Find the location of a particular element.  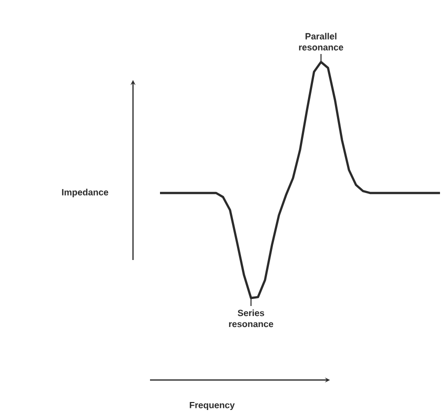

text: Impedance is located at coordinates (85, 193).